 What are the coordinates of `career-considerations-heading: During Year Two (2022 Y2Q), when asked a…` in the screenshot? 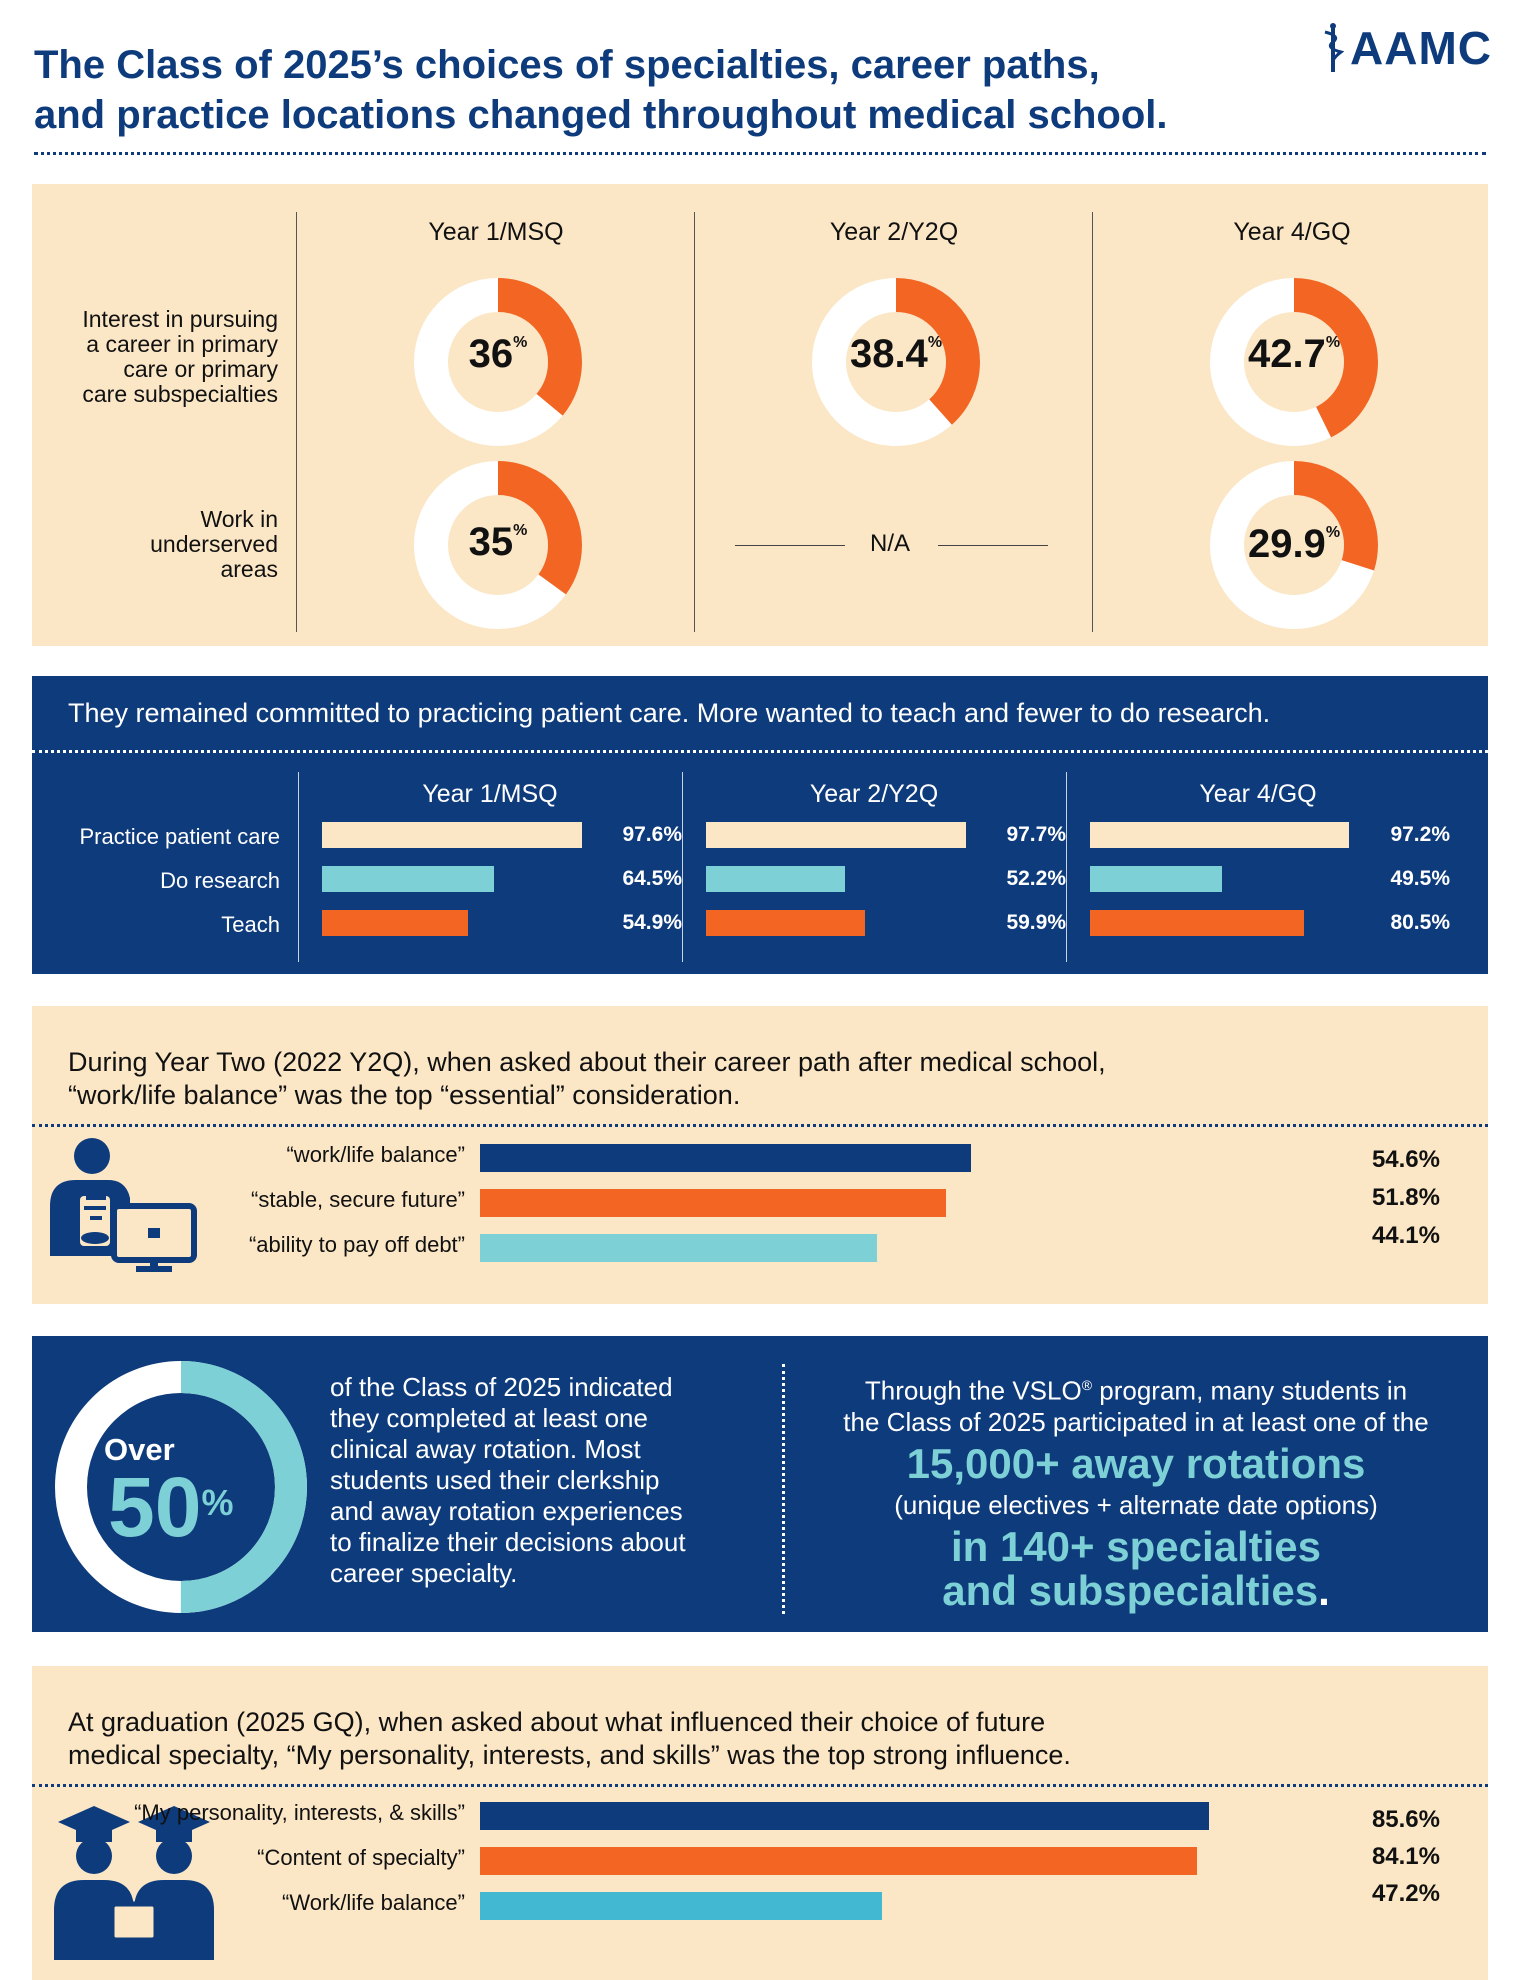 It's located at (587, 1078).